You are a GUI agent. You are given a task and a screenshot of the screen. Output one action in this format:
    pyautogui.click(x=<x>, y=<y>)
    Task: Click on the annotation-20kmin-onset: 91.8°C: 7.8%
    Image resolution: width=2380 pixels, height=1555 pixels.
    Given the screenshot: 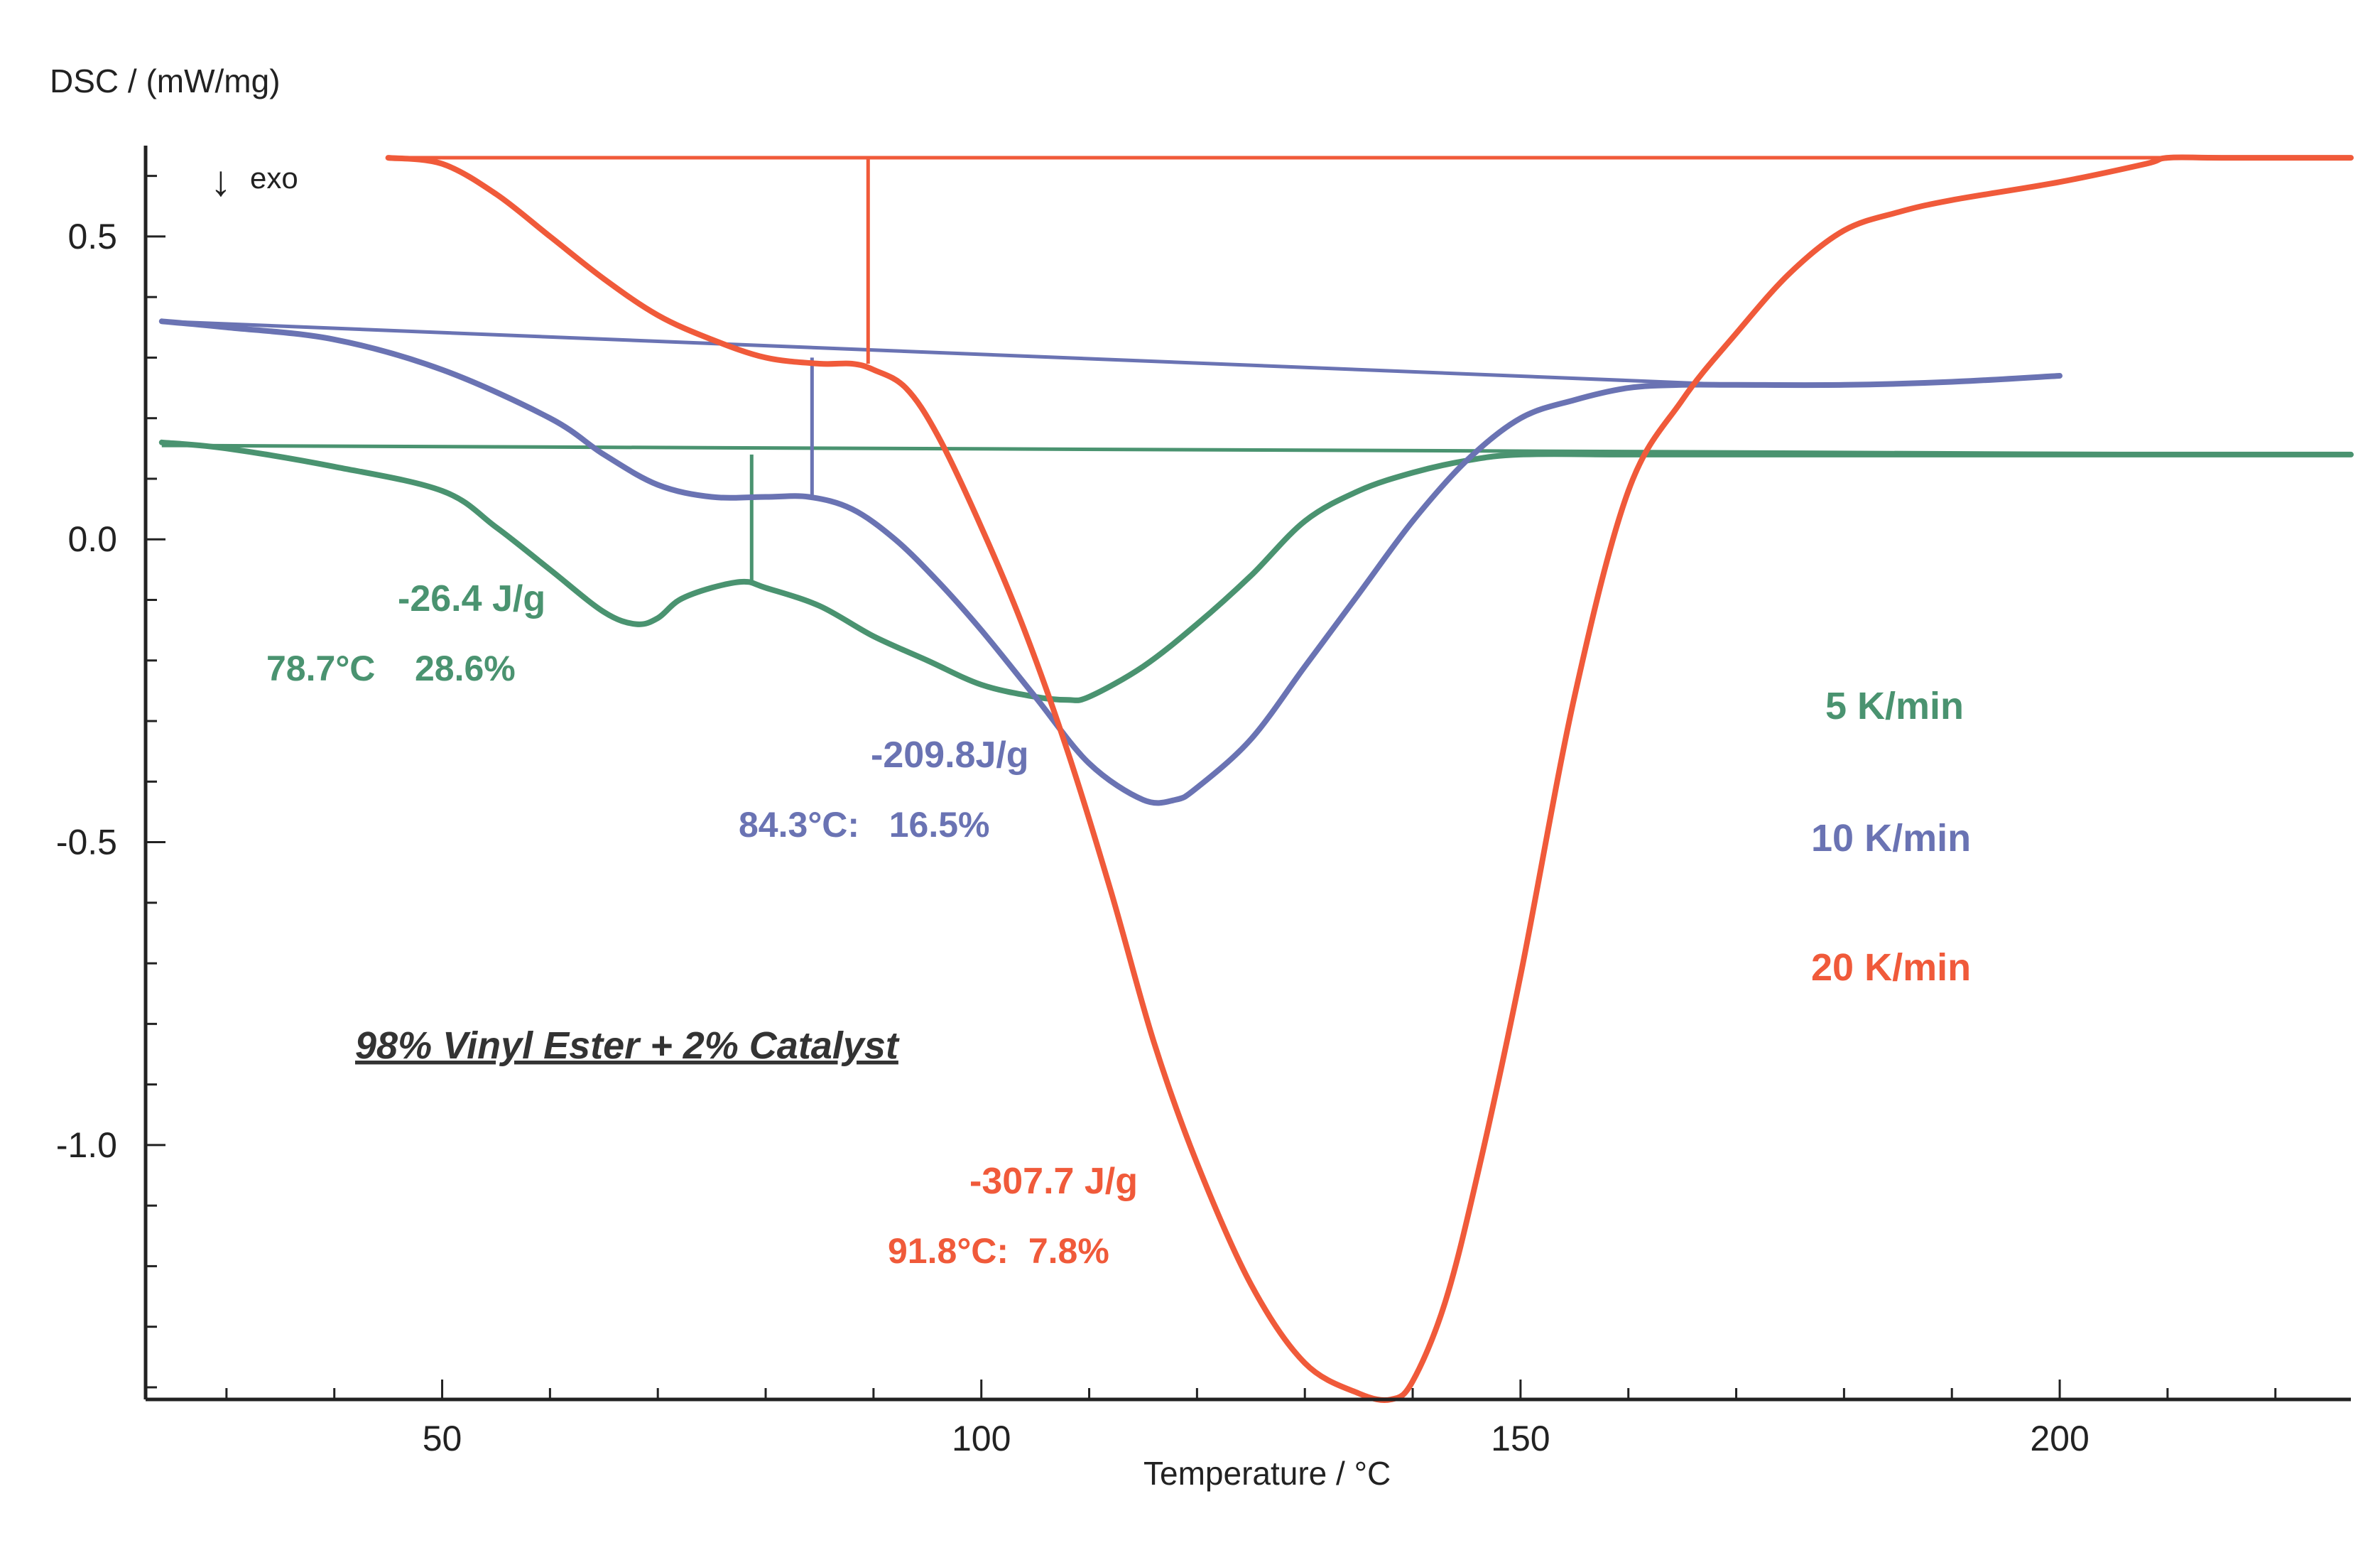 What is the action you would take?
    pyautogui.click(x=999, y=1251)
    